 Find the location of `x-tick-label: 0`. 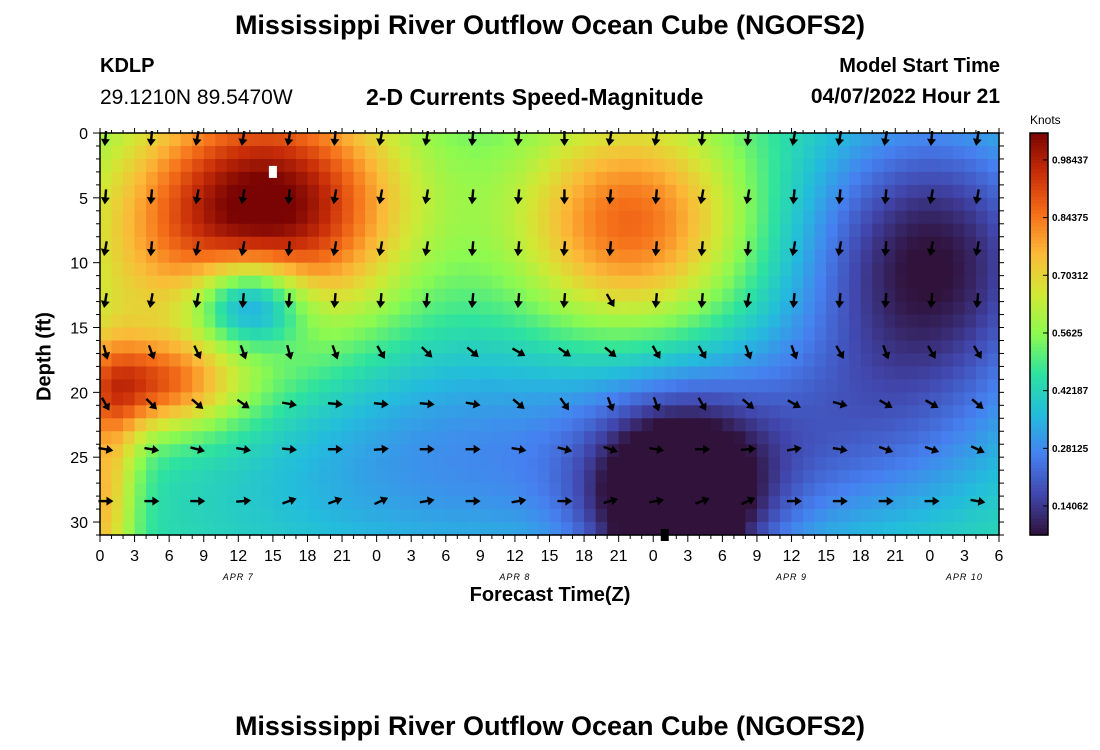

x-tick-label: 0 is located at coordinates (653, 556).